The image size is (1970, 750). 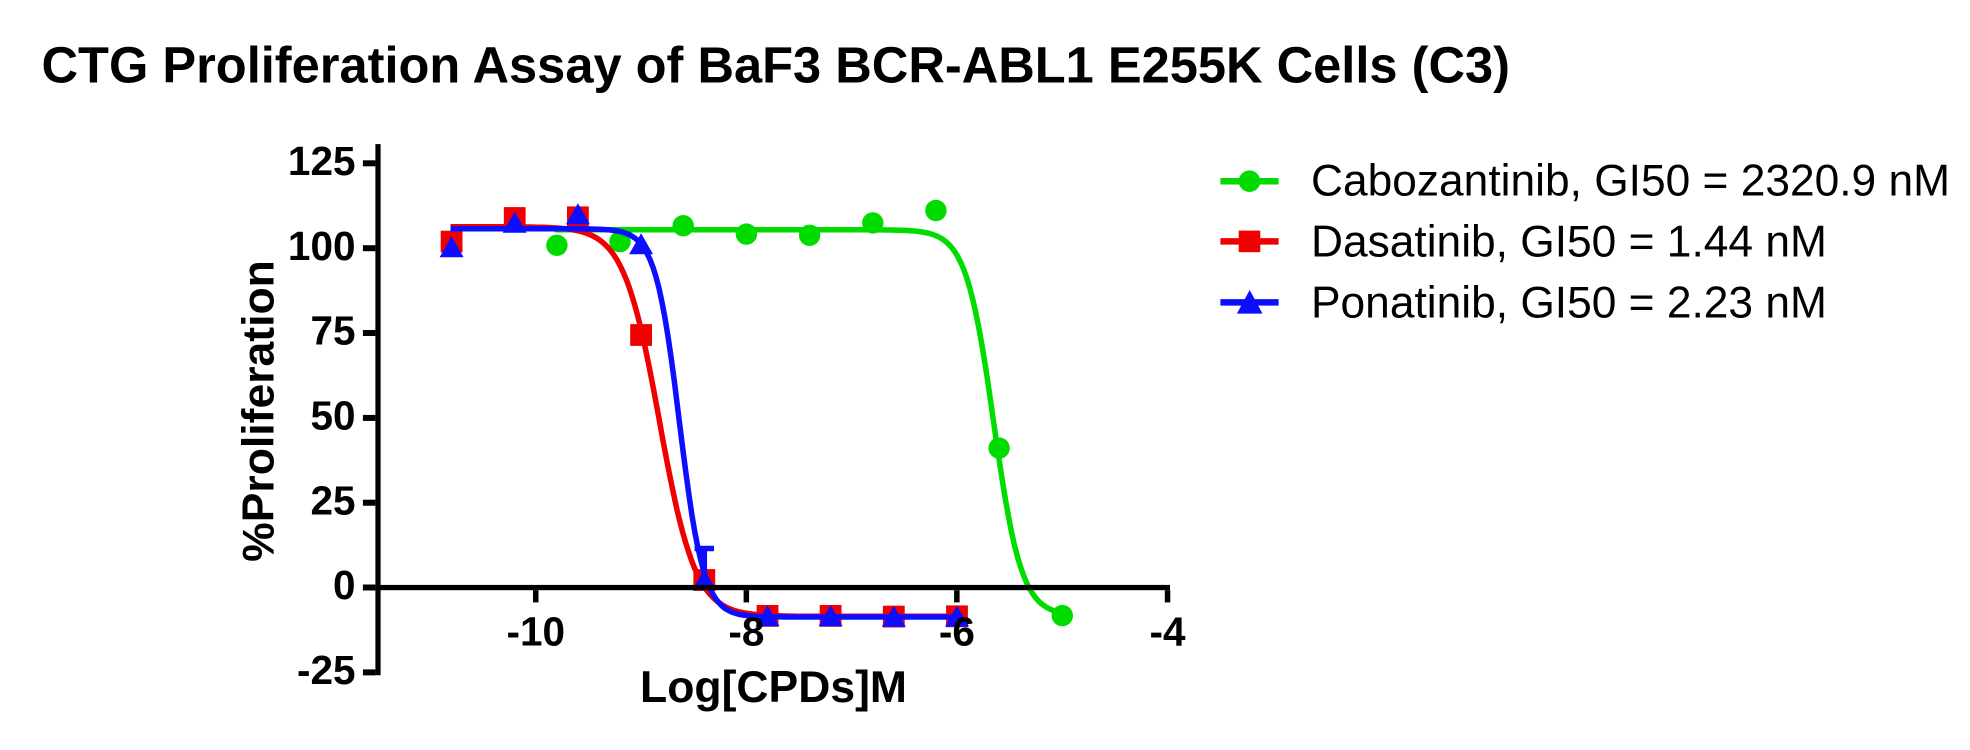 What do you see at coordinates (322, 246) in the screenshot?
I see `svg-text: 100` at bounding box center [322, 246].